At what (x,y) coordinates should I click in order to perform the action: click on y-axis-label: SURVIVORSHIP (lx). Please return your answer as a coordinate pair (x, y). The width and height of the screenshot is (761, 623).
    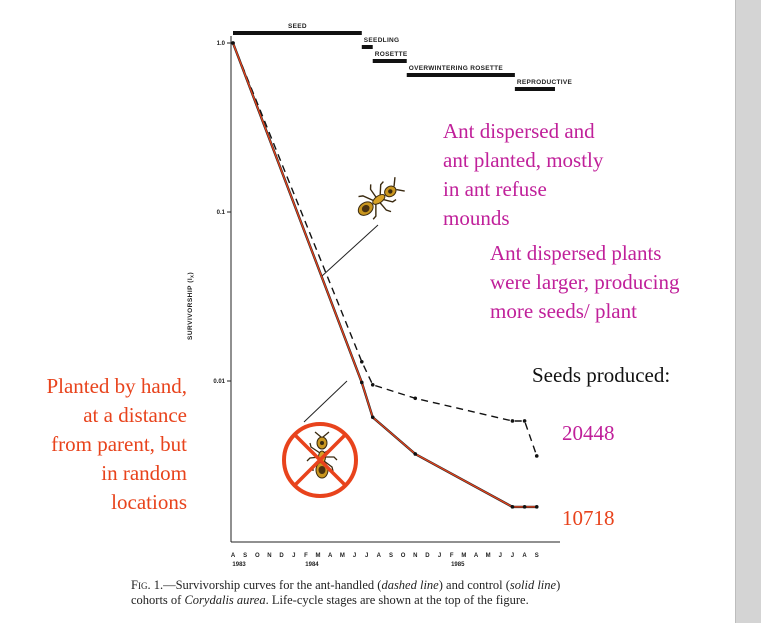
    Looking at the image, I should click on (191, 306).